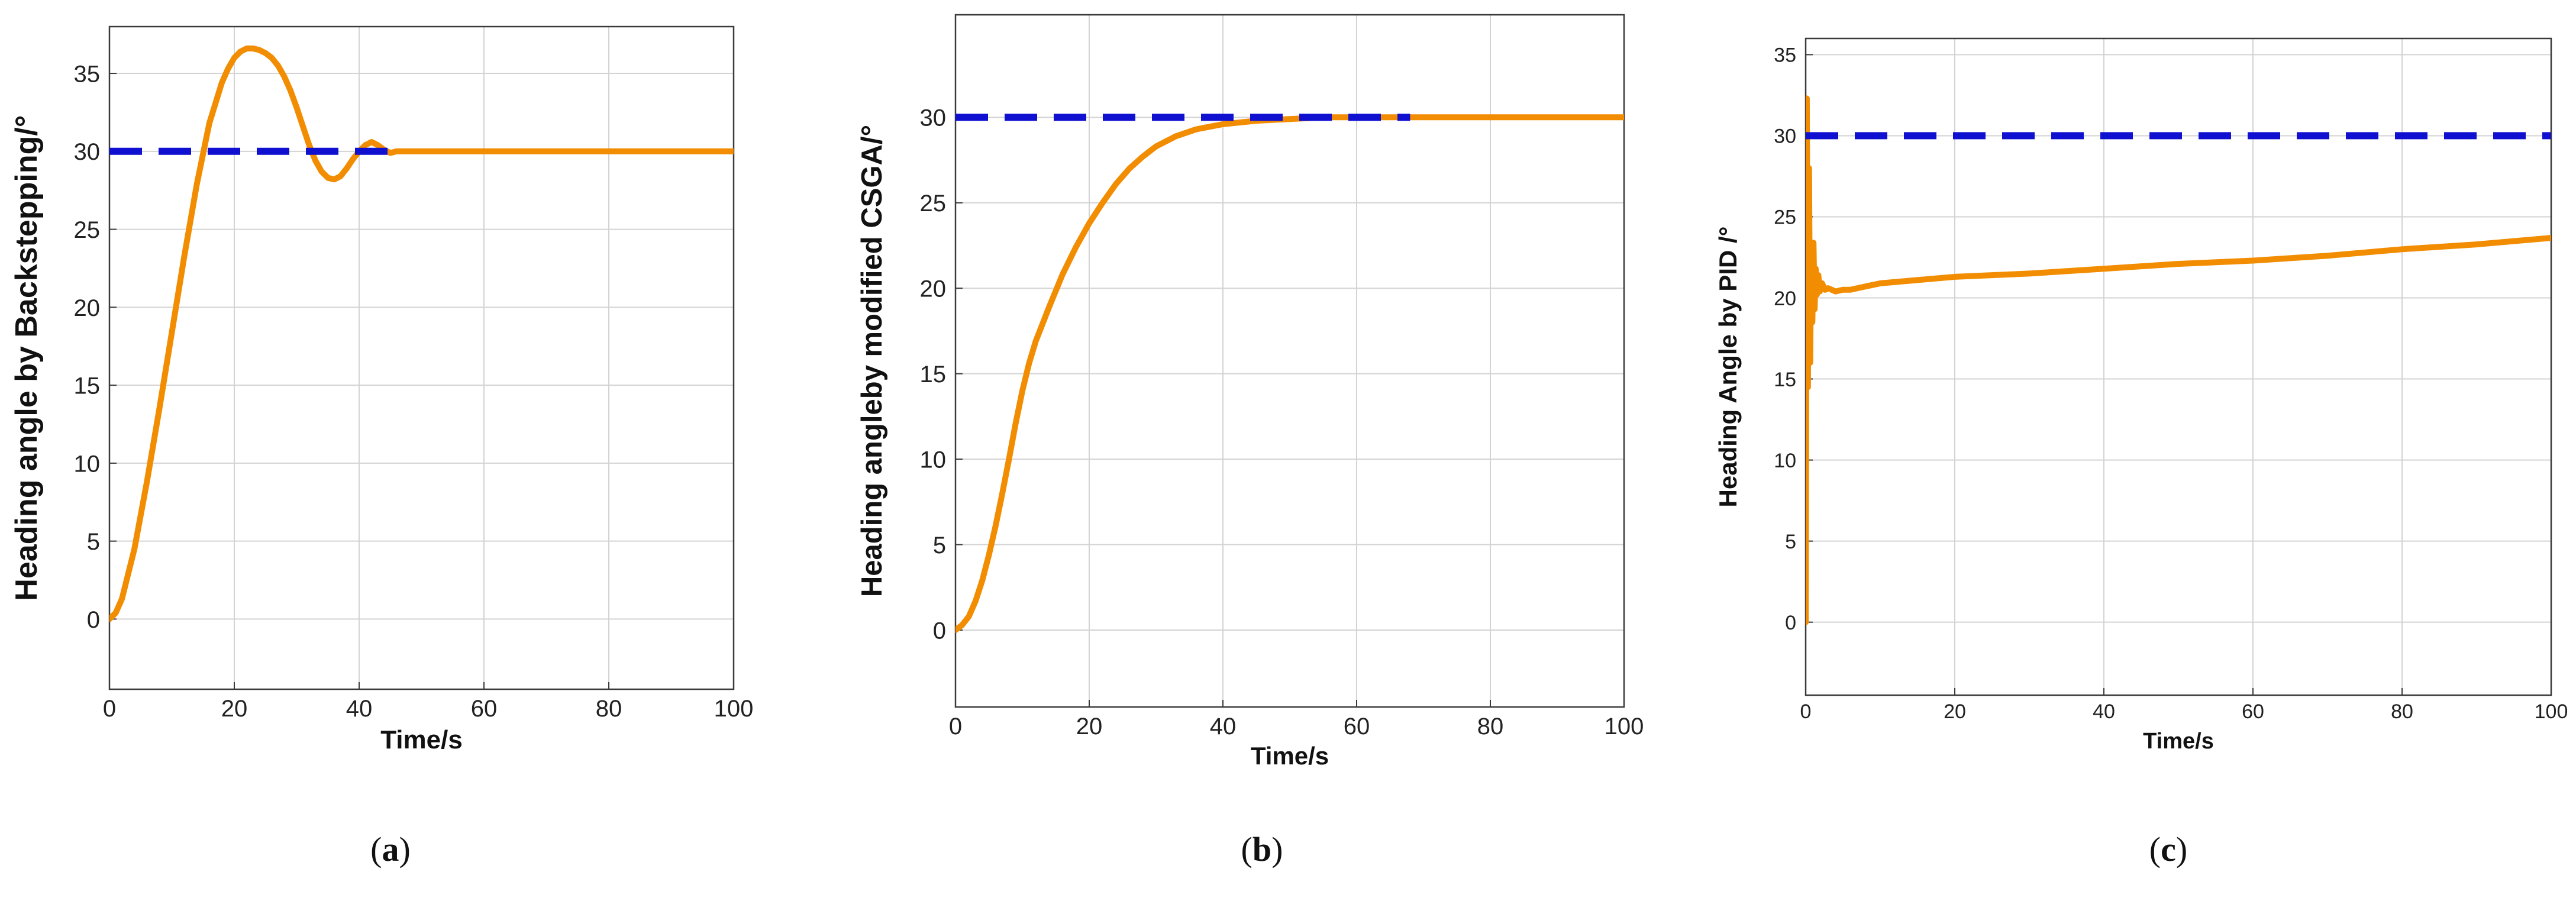 The image size is (2576, 904). I want to click on caption-letter: c, so click(2168, 849).